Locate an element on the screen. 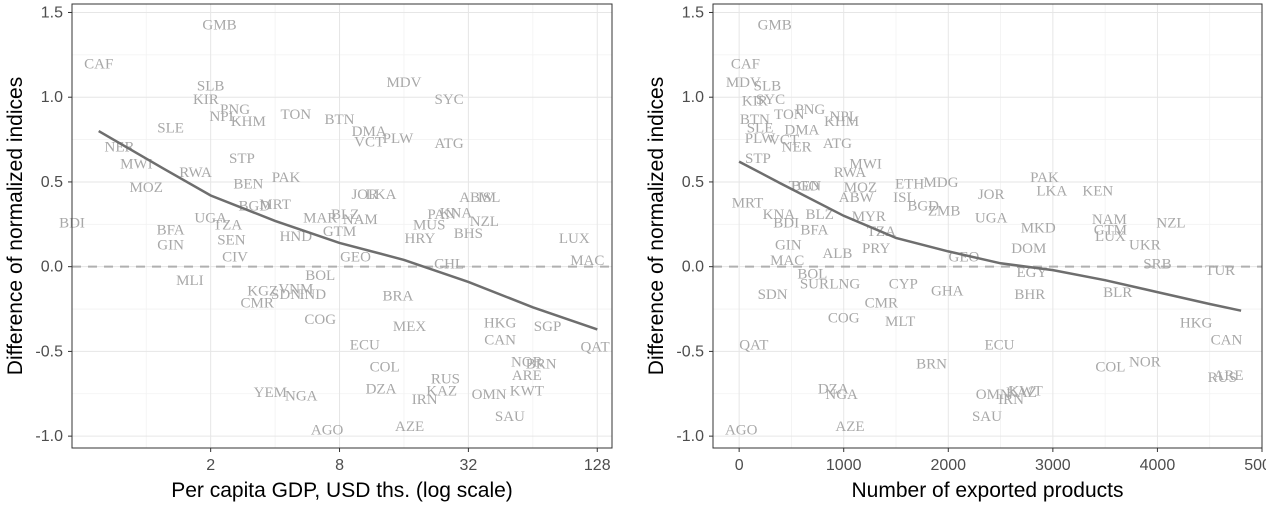  point-label-ben: BEN is located at coordinates (248, 185).